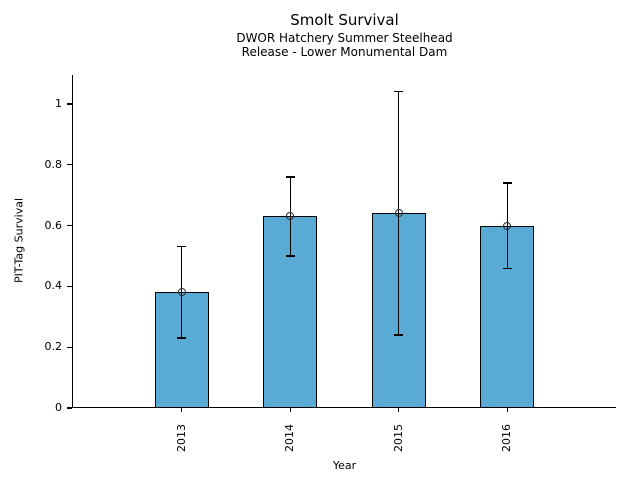 This screenshot has height=480, width=640. Describe the element at coordinates (399, 92) in the screenshot. I see `error-cap-top-2015` at that location.